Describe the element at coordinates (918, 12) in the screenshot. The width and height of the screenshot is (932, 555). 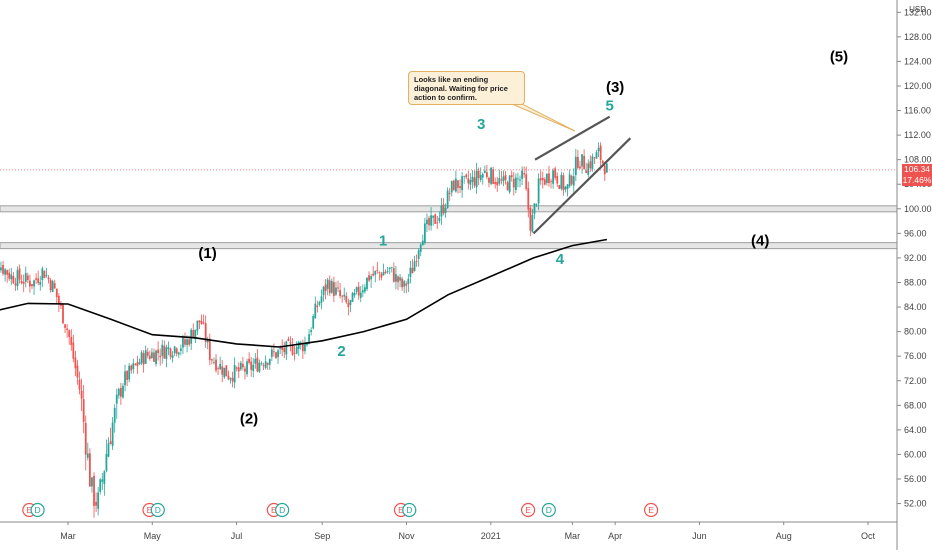
I see `y-tick-label: 132.00` at that location.